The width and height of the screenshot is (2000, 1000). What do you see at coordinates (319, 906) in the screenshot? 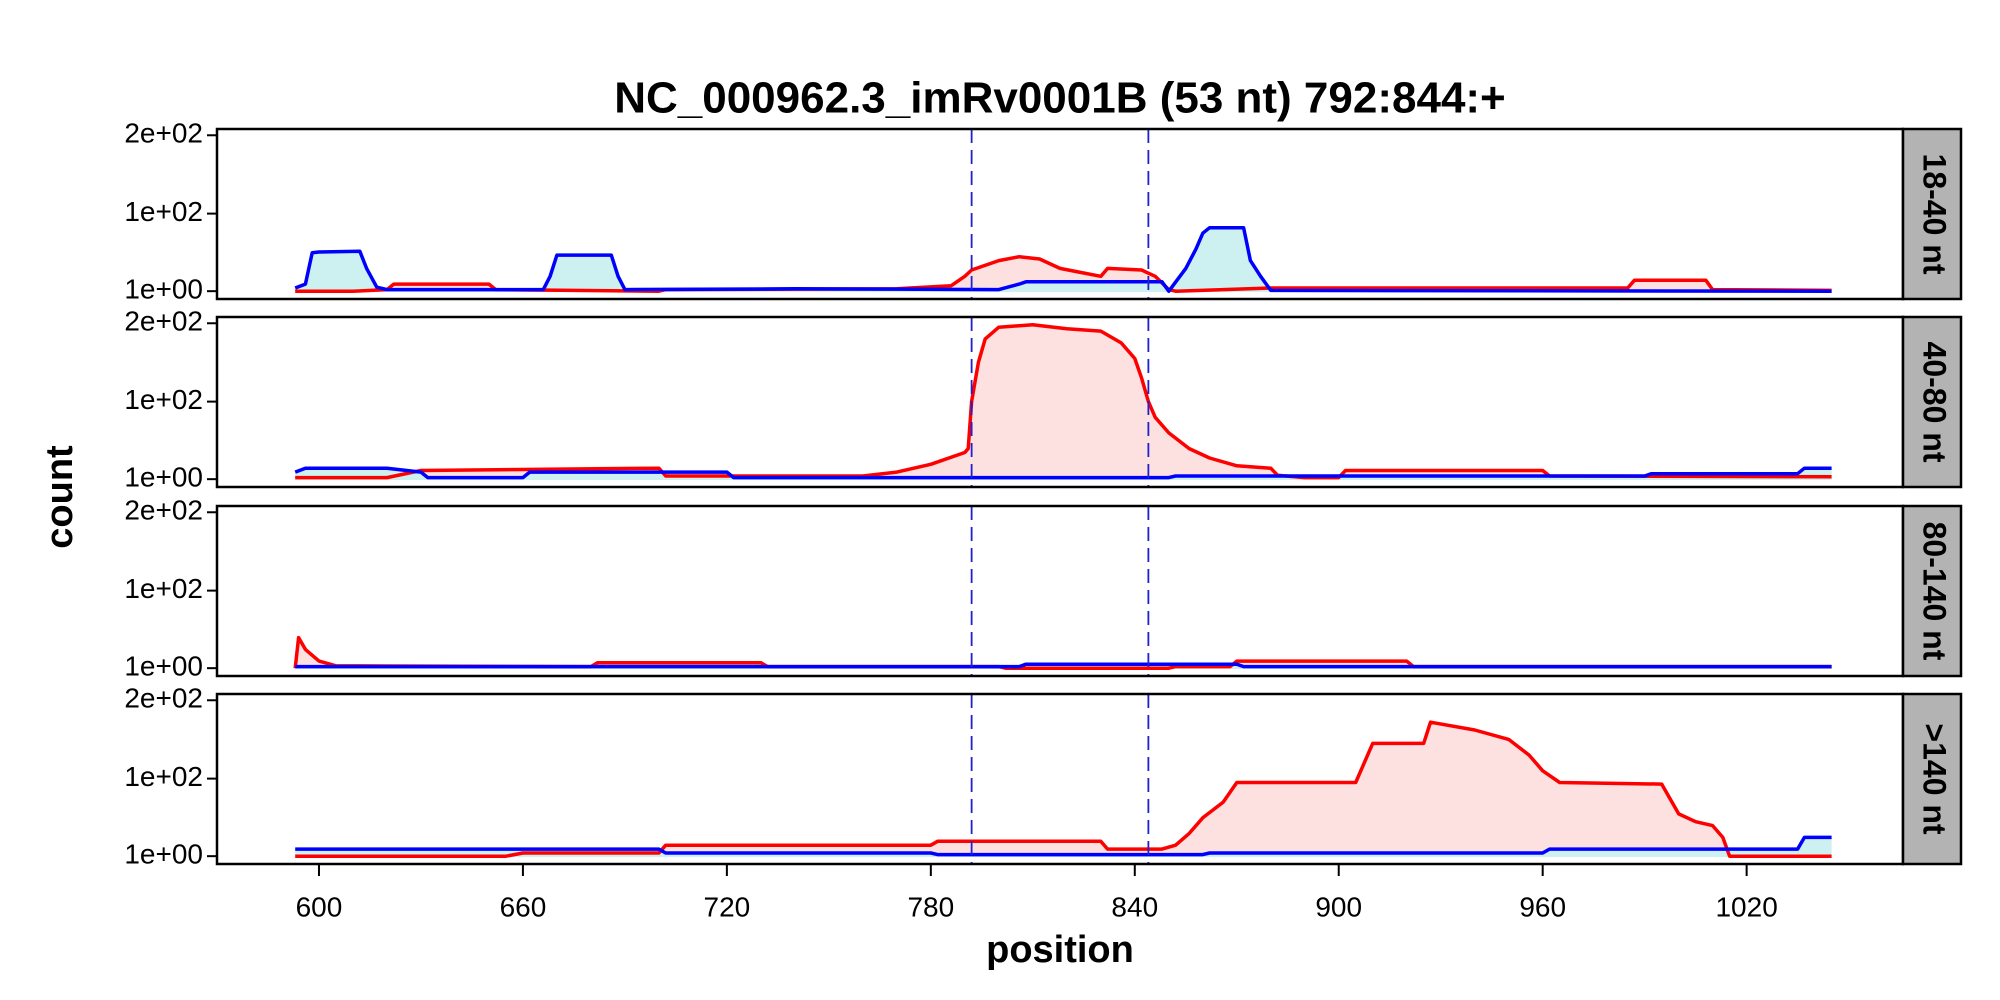
I see `x-tick-label: 600` at bounding box center [319, 906].